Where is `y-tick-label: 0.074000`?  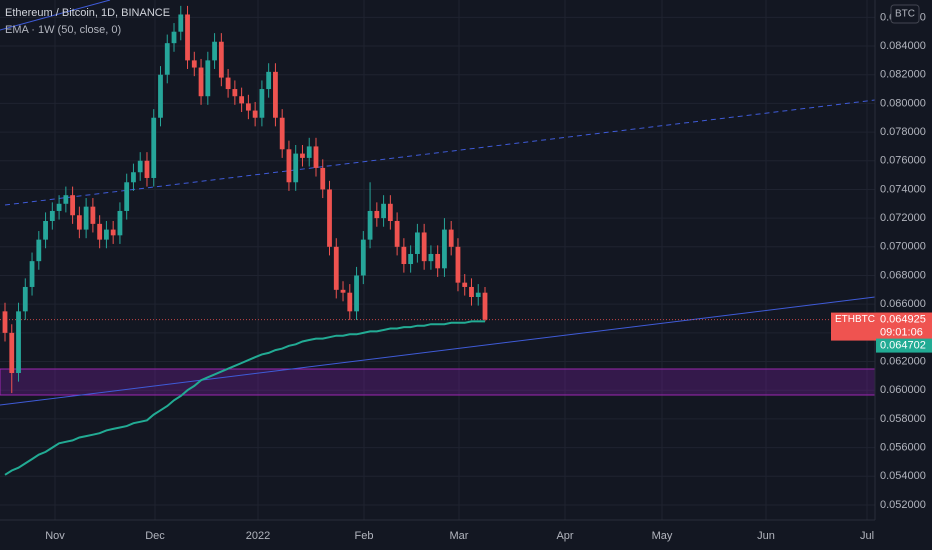
y-tick-label: 0.074000 is located at coordinates (903, 189).